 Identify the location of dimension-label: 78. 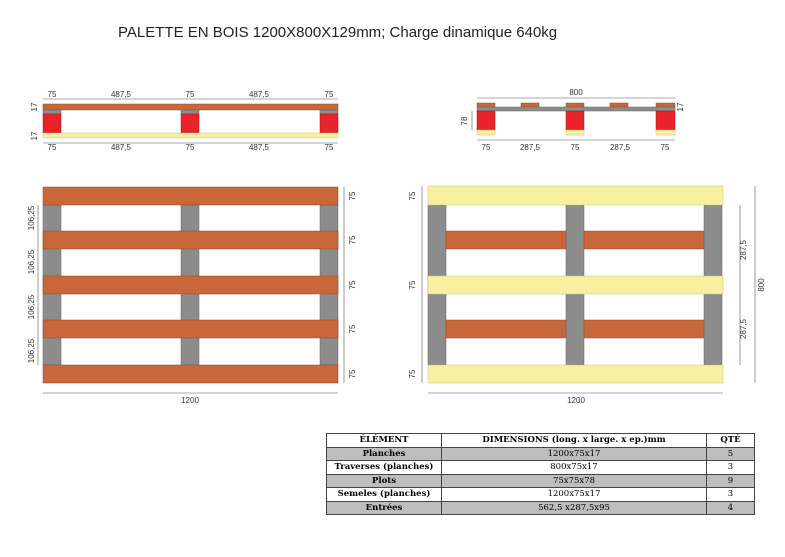
(464, 120).